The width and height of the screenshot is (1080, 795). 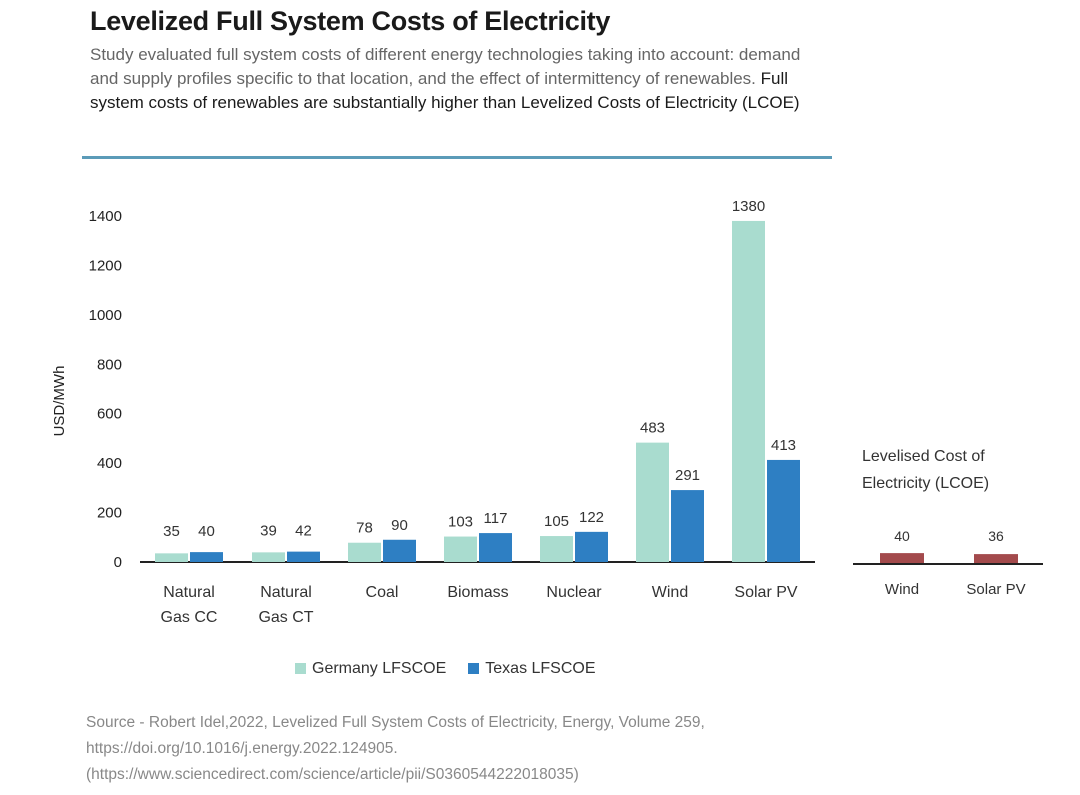 I want to click on x-tick-label: Gas CT, so click(x=285, y=617).